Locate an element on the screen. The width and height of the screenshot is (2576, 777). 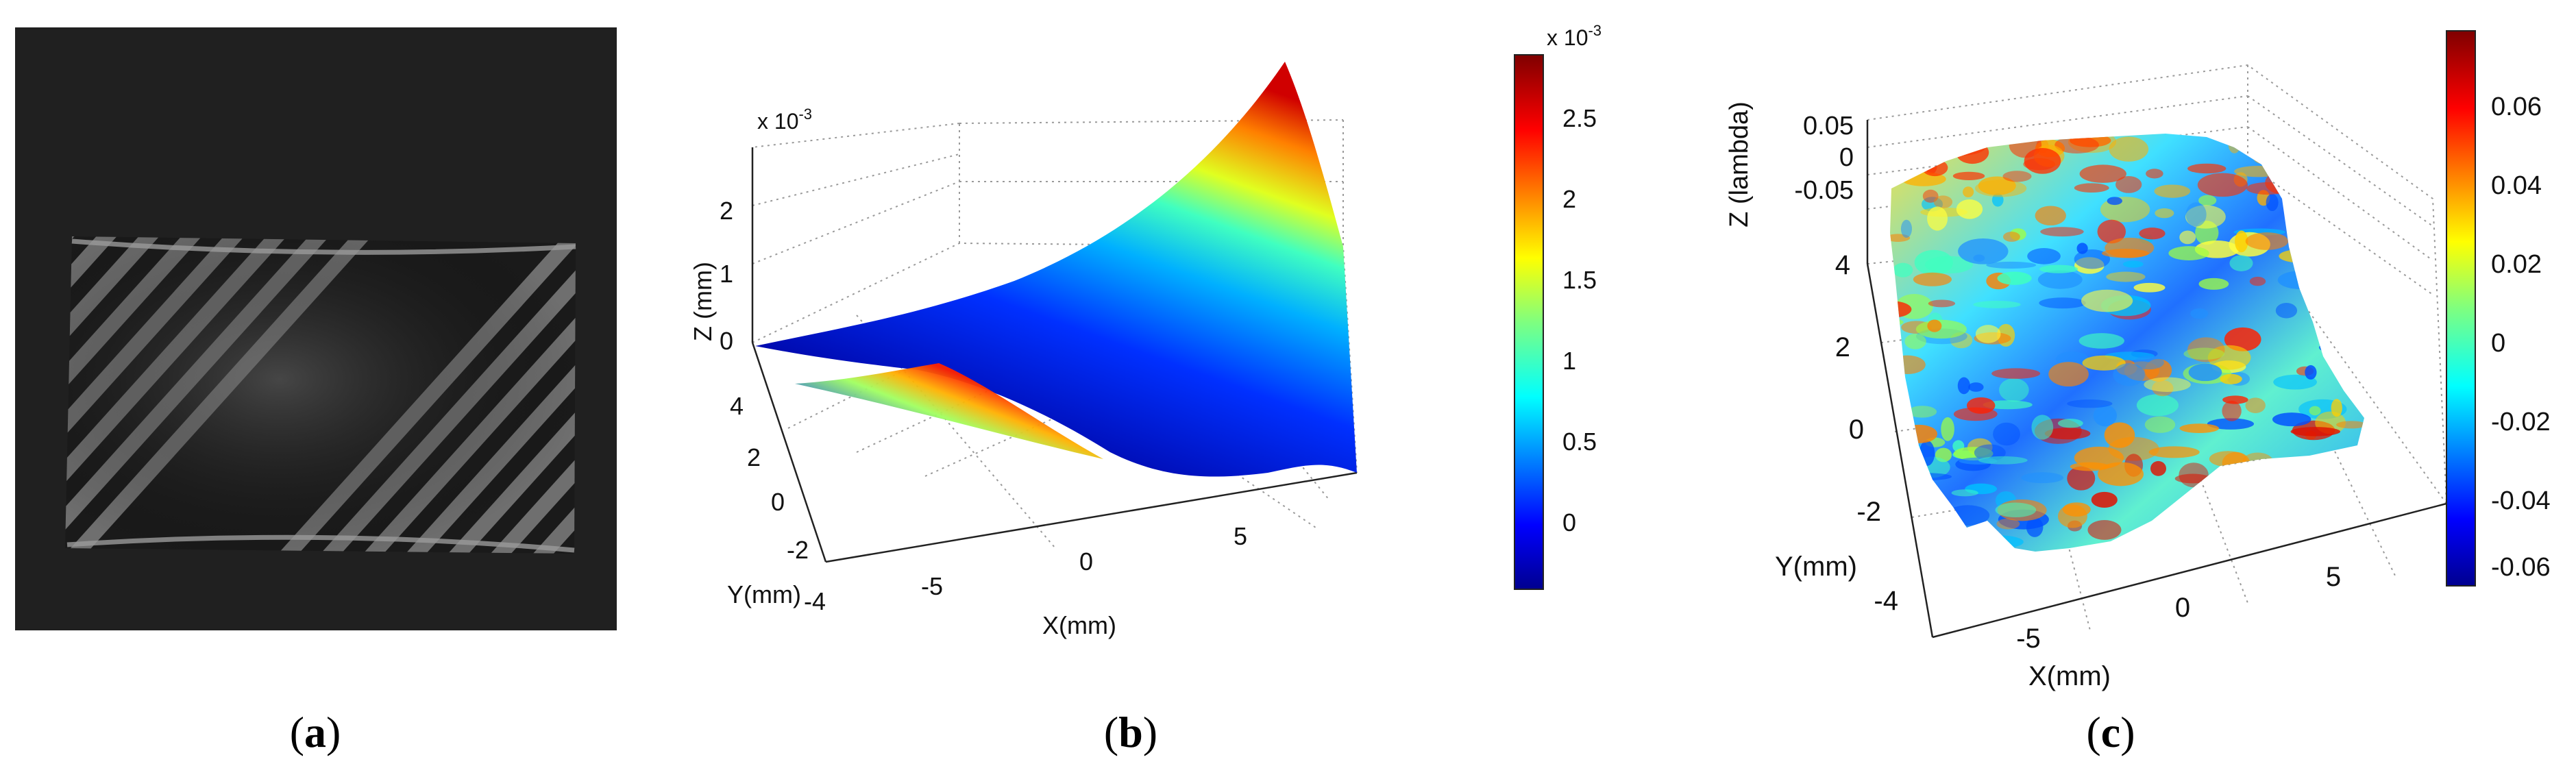
x-tick: 5 is located at coordinates (2334, 577).